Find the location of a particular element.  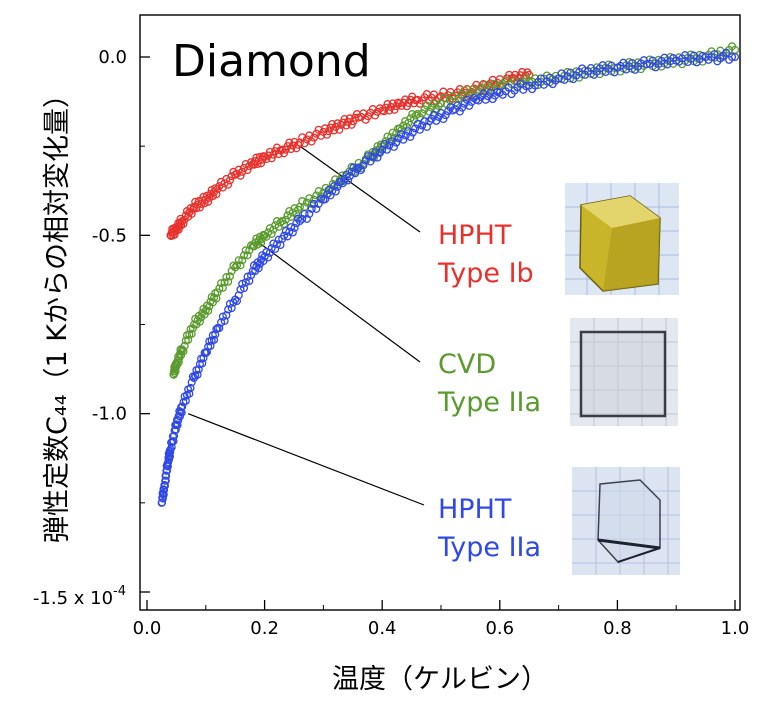

x-axis-title: 温度（ケルビン） is located at coordinates (440, 679).